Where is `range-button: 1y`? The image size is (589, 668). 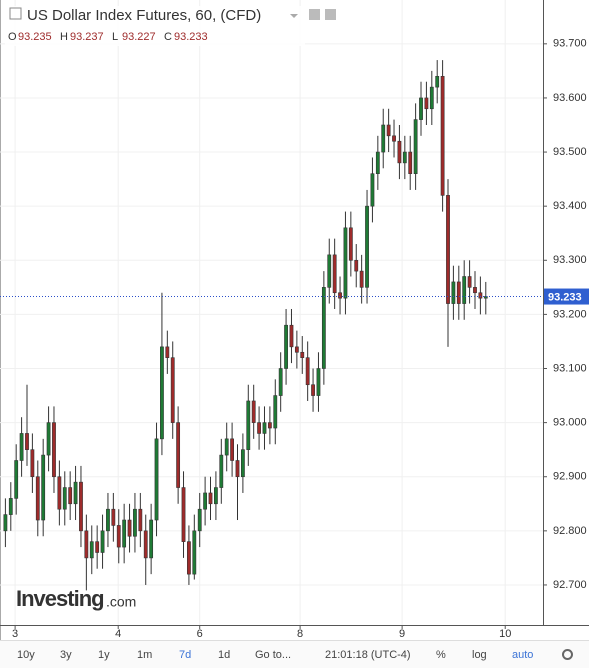
range-button: 1y is located at coordinates (104, 655).